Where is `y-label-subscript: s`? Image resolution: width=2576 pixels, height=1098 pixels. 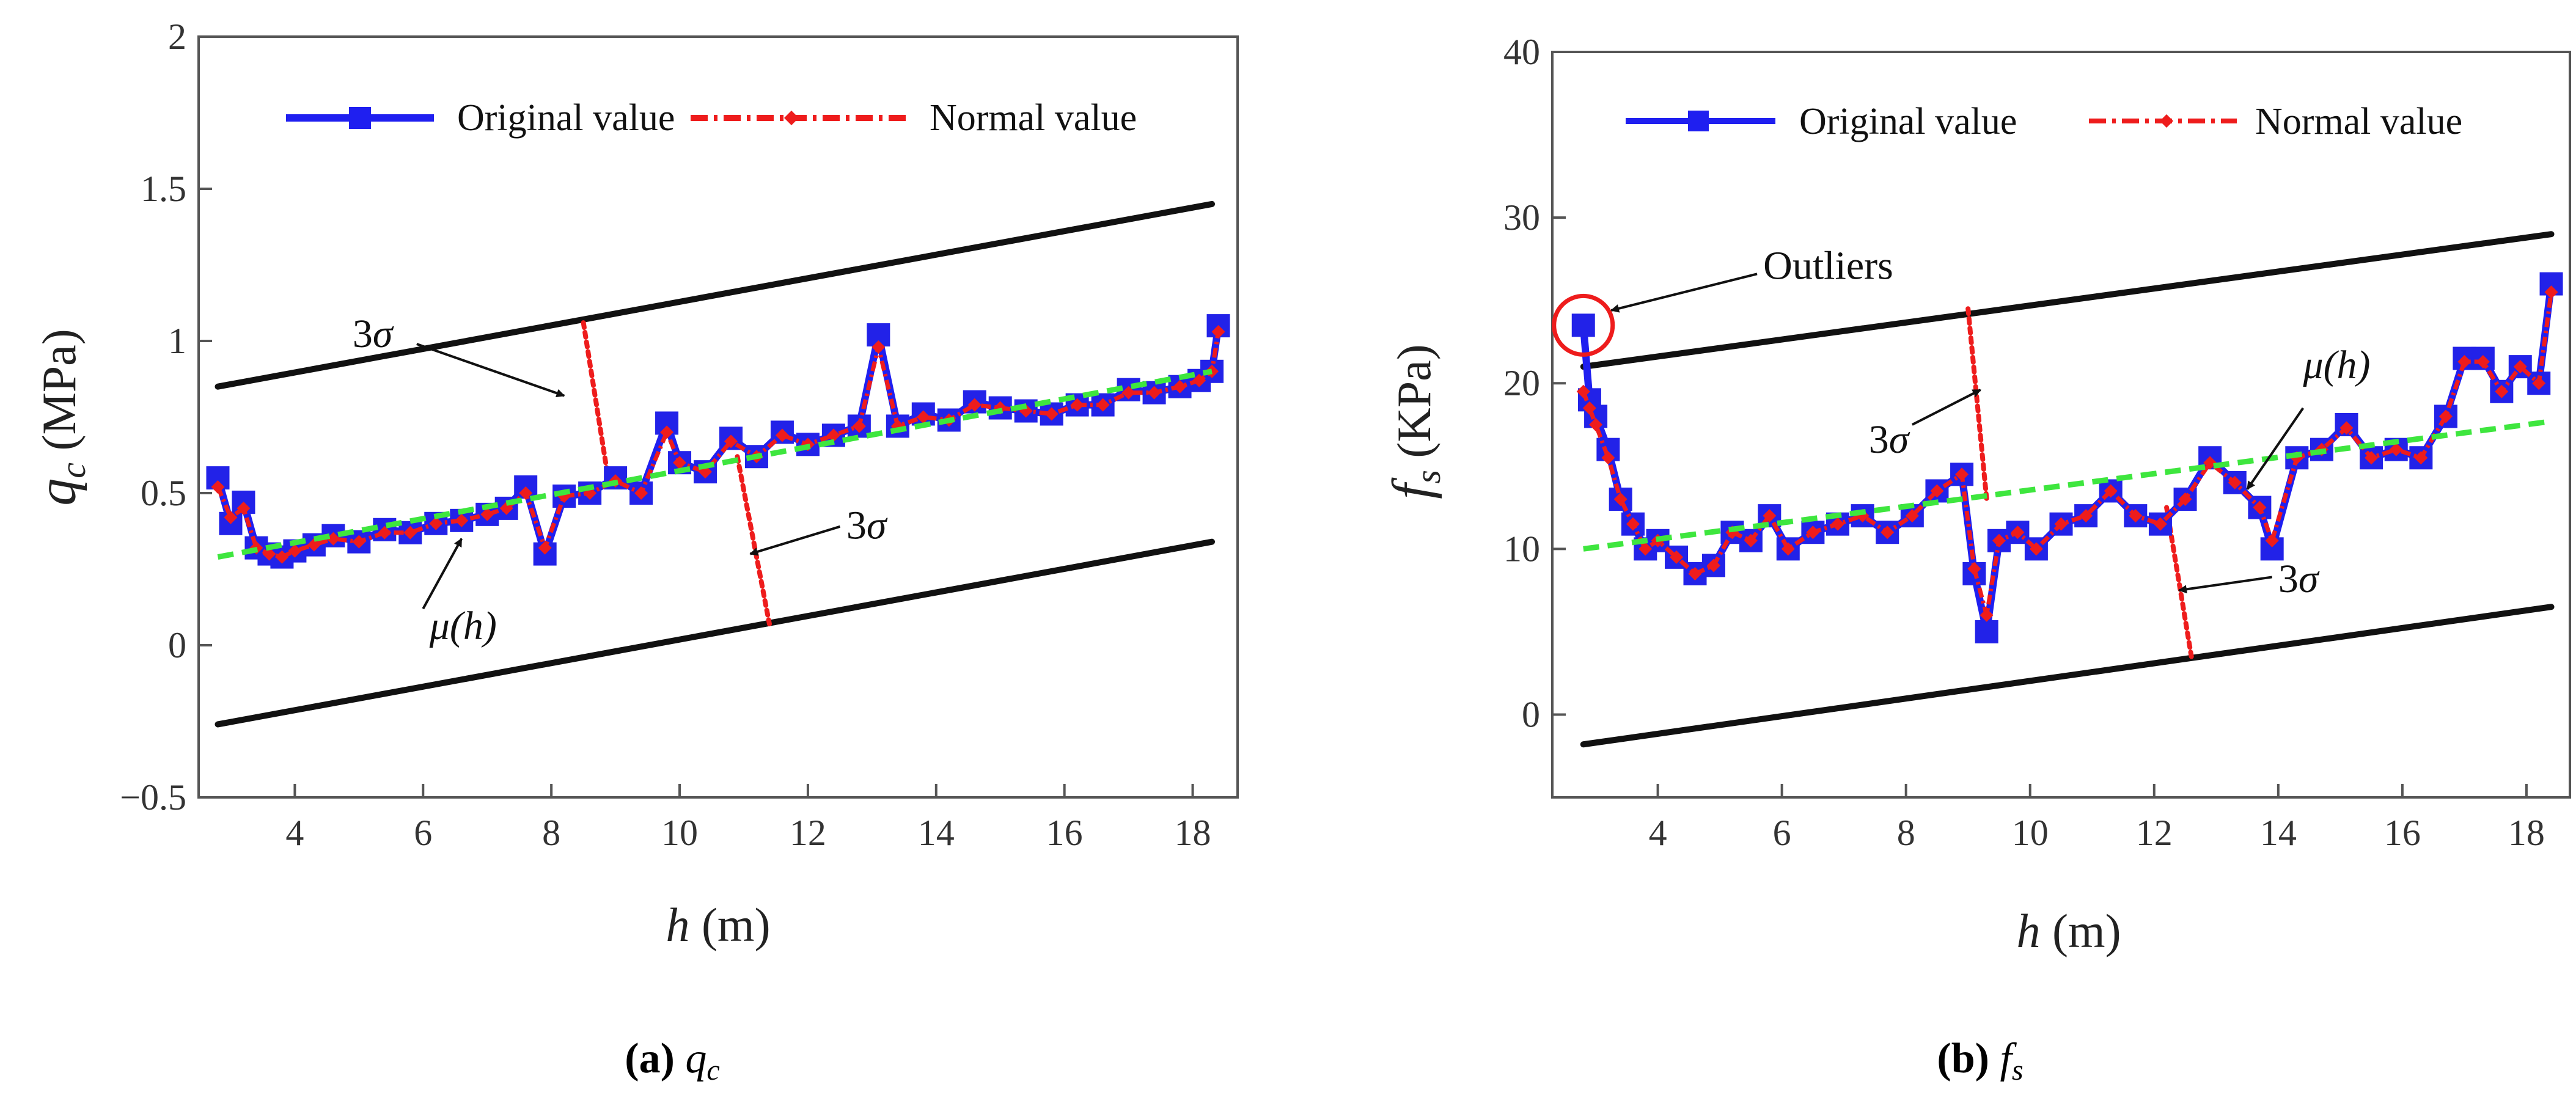 y-label-subscript: s is located at coordinates (1428, 477).